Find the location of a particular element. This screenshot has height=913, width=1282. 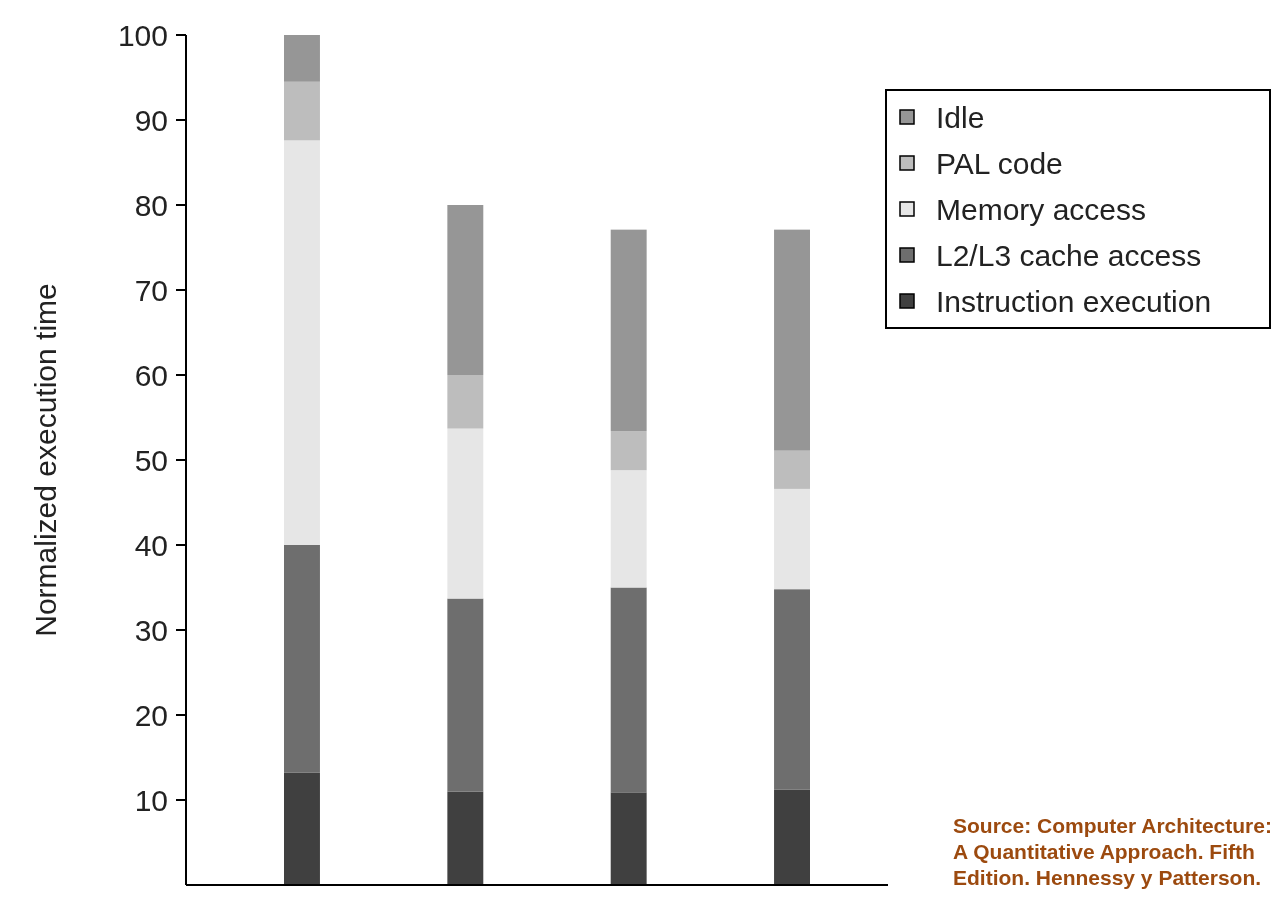

y-tick-label: 40 is located at coordinates (151, 545).